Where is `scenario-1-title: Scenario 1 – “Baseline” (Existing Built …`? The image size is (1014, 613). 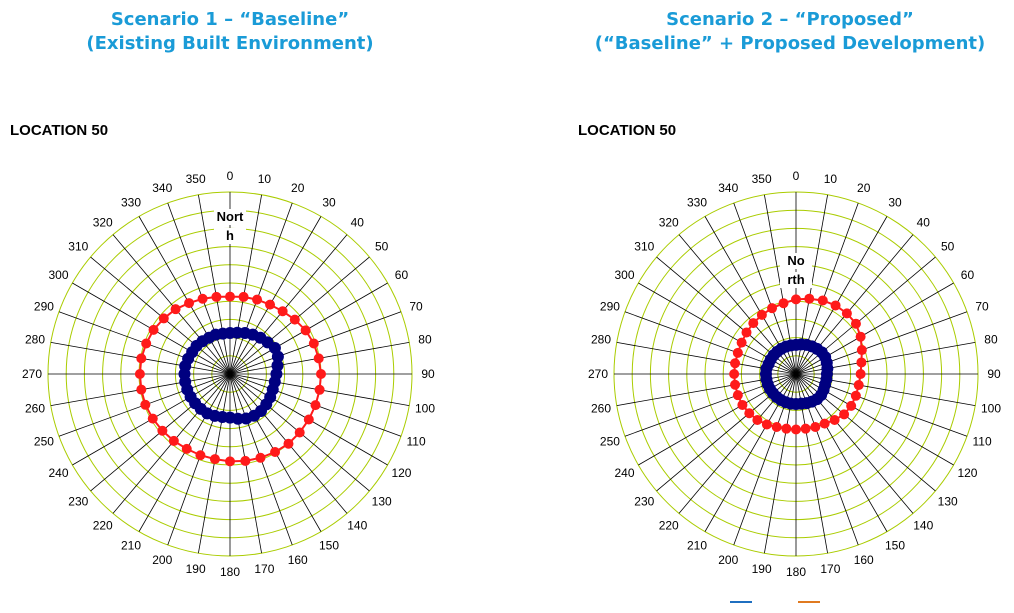 scenario-1-title: Scenario 1 – “Baseline” (Existing Built … is located at coordinates (230, 32).